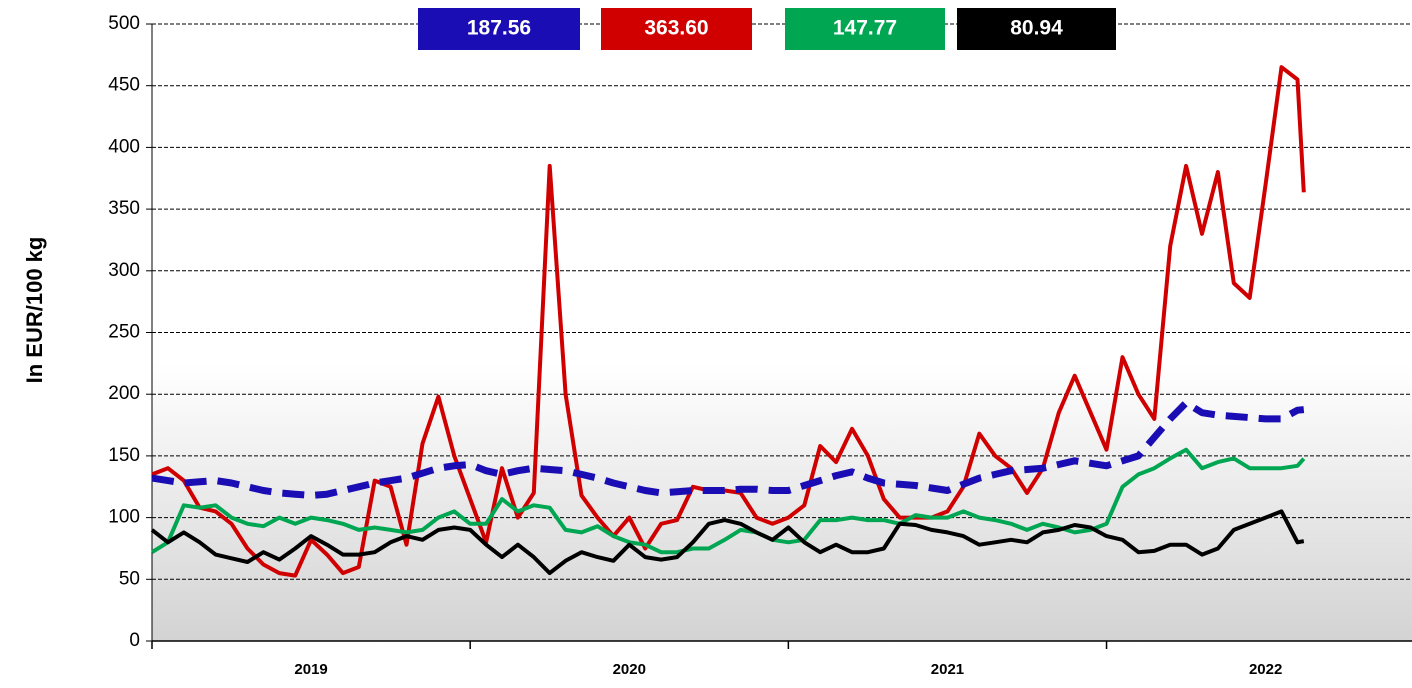  Describe the element at coordinates (124, 23) in the screenshot. I see `y-tick-label: 500` at that location.